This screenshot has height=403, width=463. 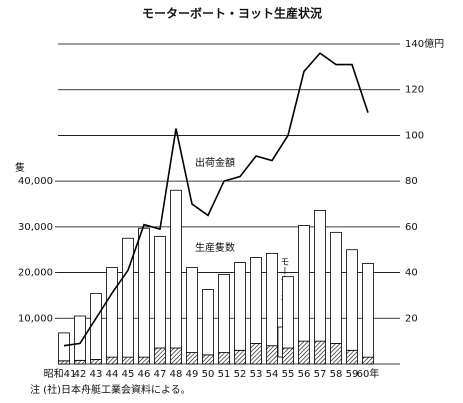 What do you see at coordinates (352, 374) in the screenshot?
I see `x-tick-label: 59` at bounding box center [352, 374].